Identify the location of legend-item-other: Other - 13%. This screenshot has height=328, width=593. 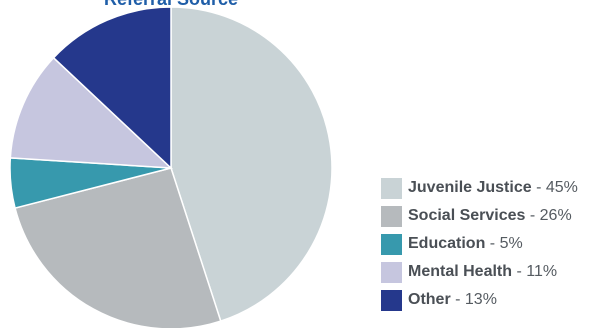
(479, 300).